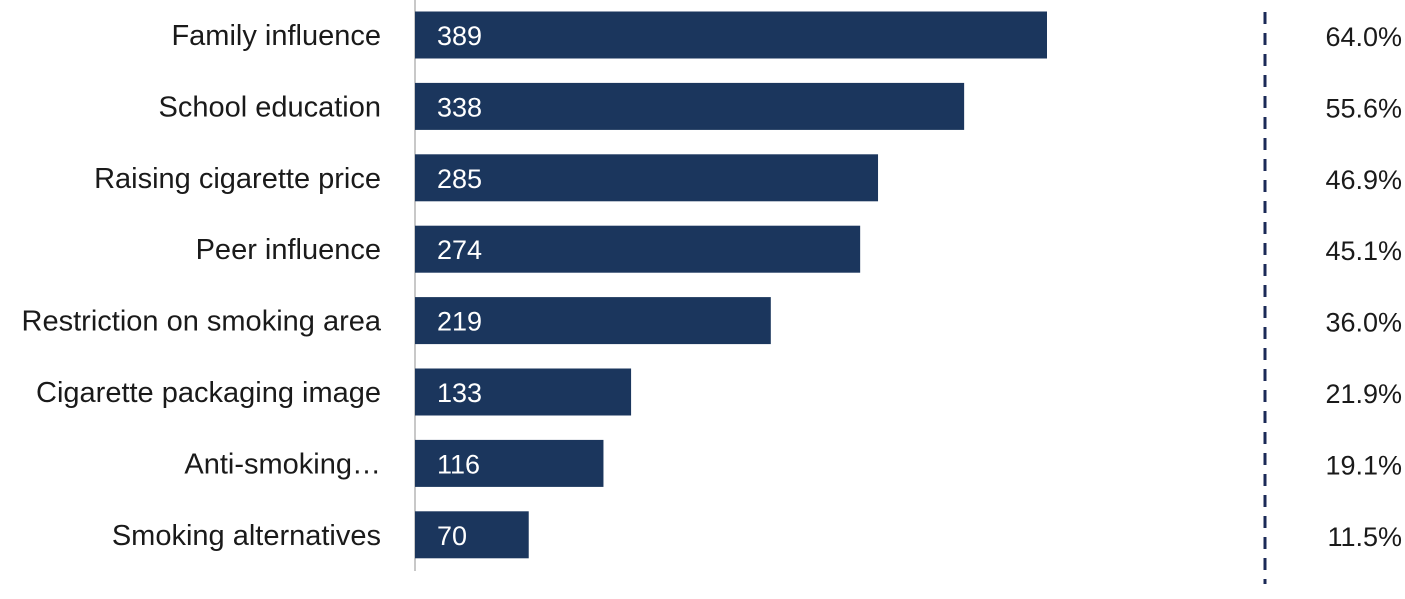 This screenshot has width=1405, height=599. What do you see at coordinates (1363, 394) in the screenshot?
I see `percentage-label: 21.9%` at bounding box center [1363, 394].